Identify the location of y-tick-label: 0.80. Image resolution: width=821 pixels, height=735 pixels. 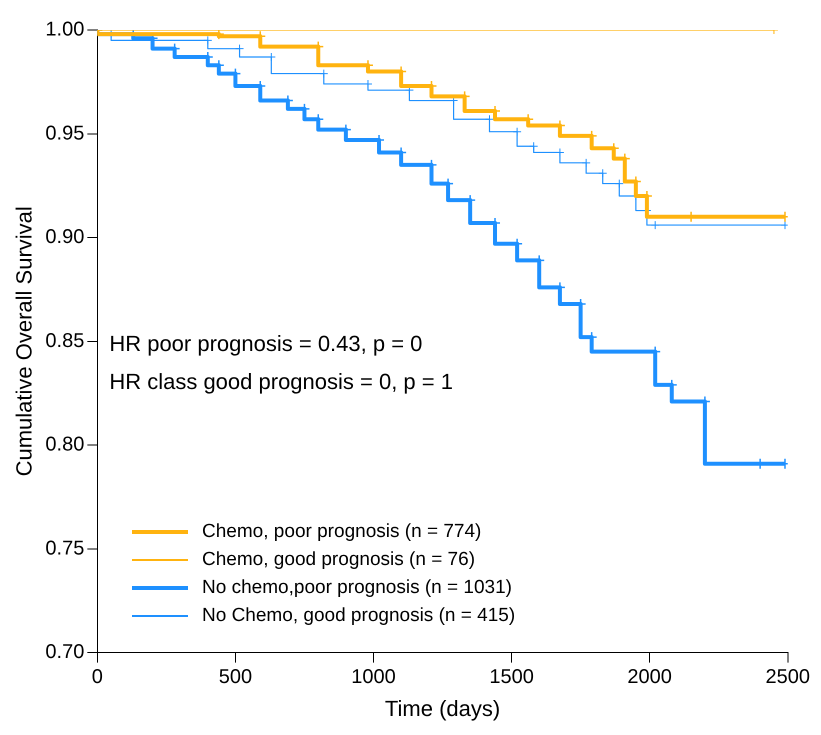
(64, 445).